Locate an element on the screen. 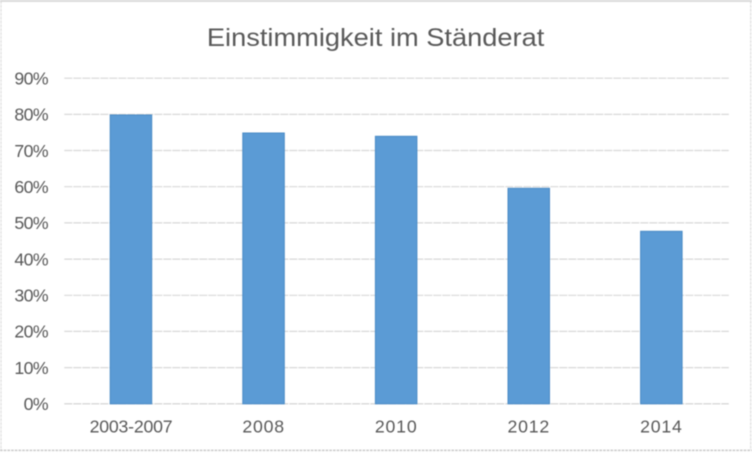 This screenshot has height=457, width=752. svg-text: 70% is located at coordinates (31, 151).